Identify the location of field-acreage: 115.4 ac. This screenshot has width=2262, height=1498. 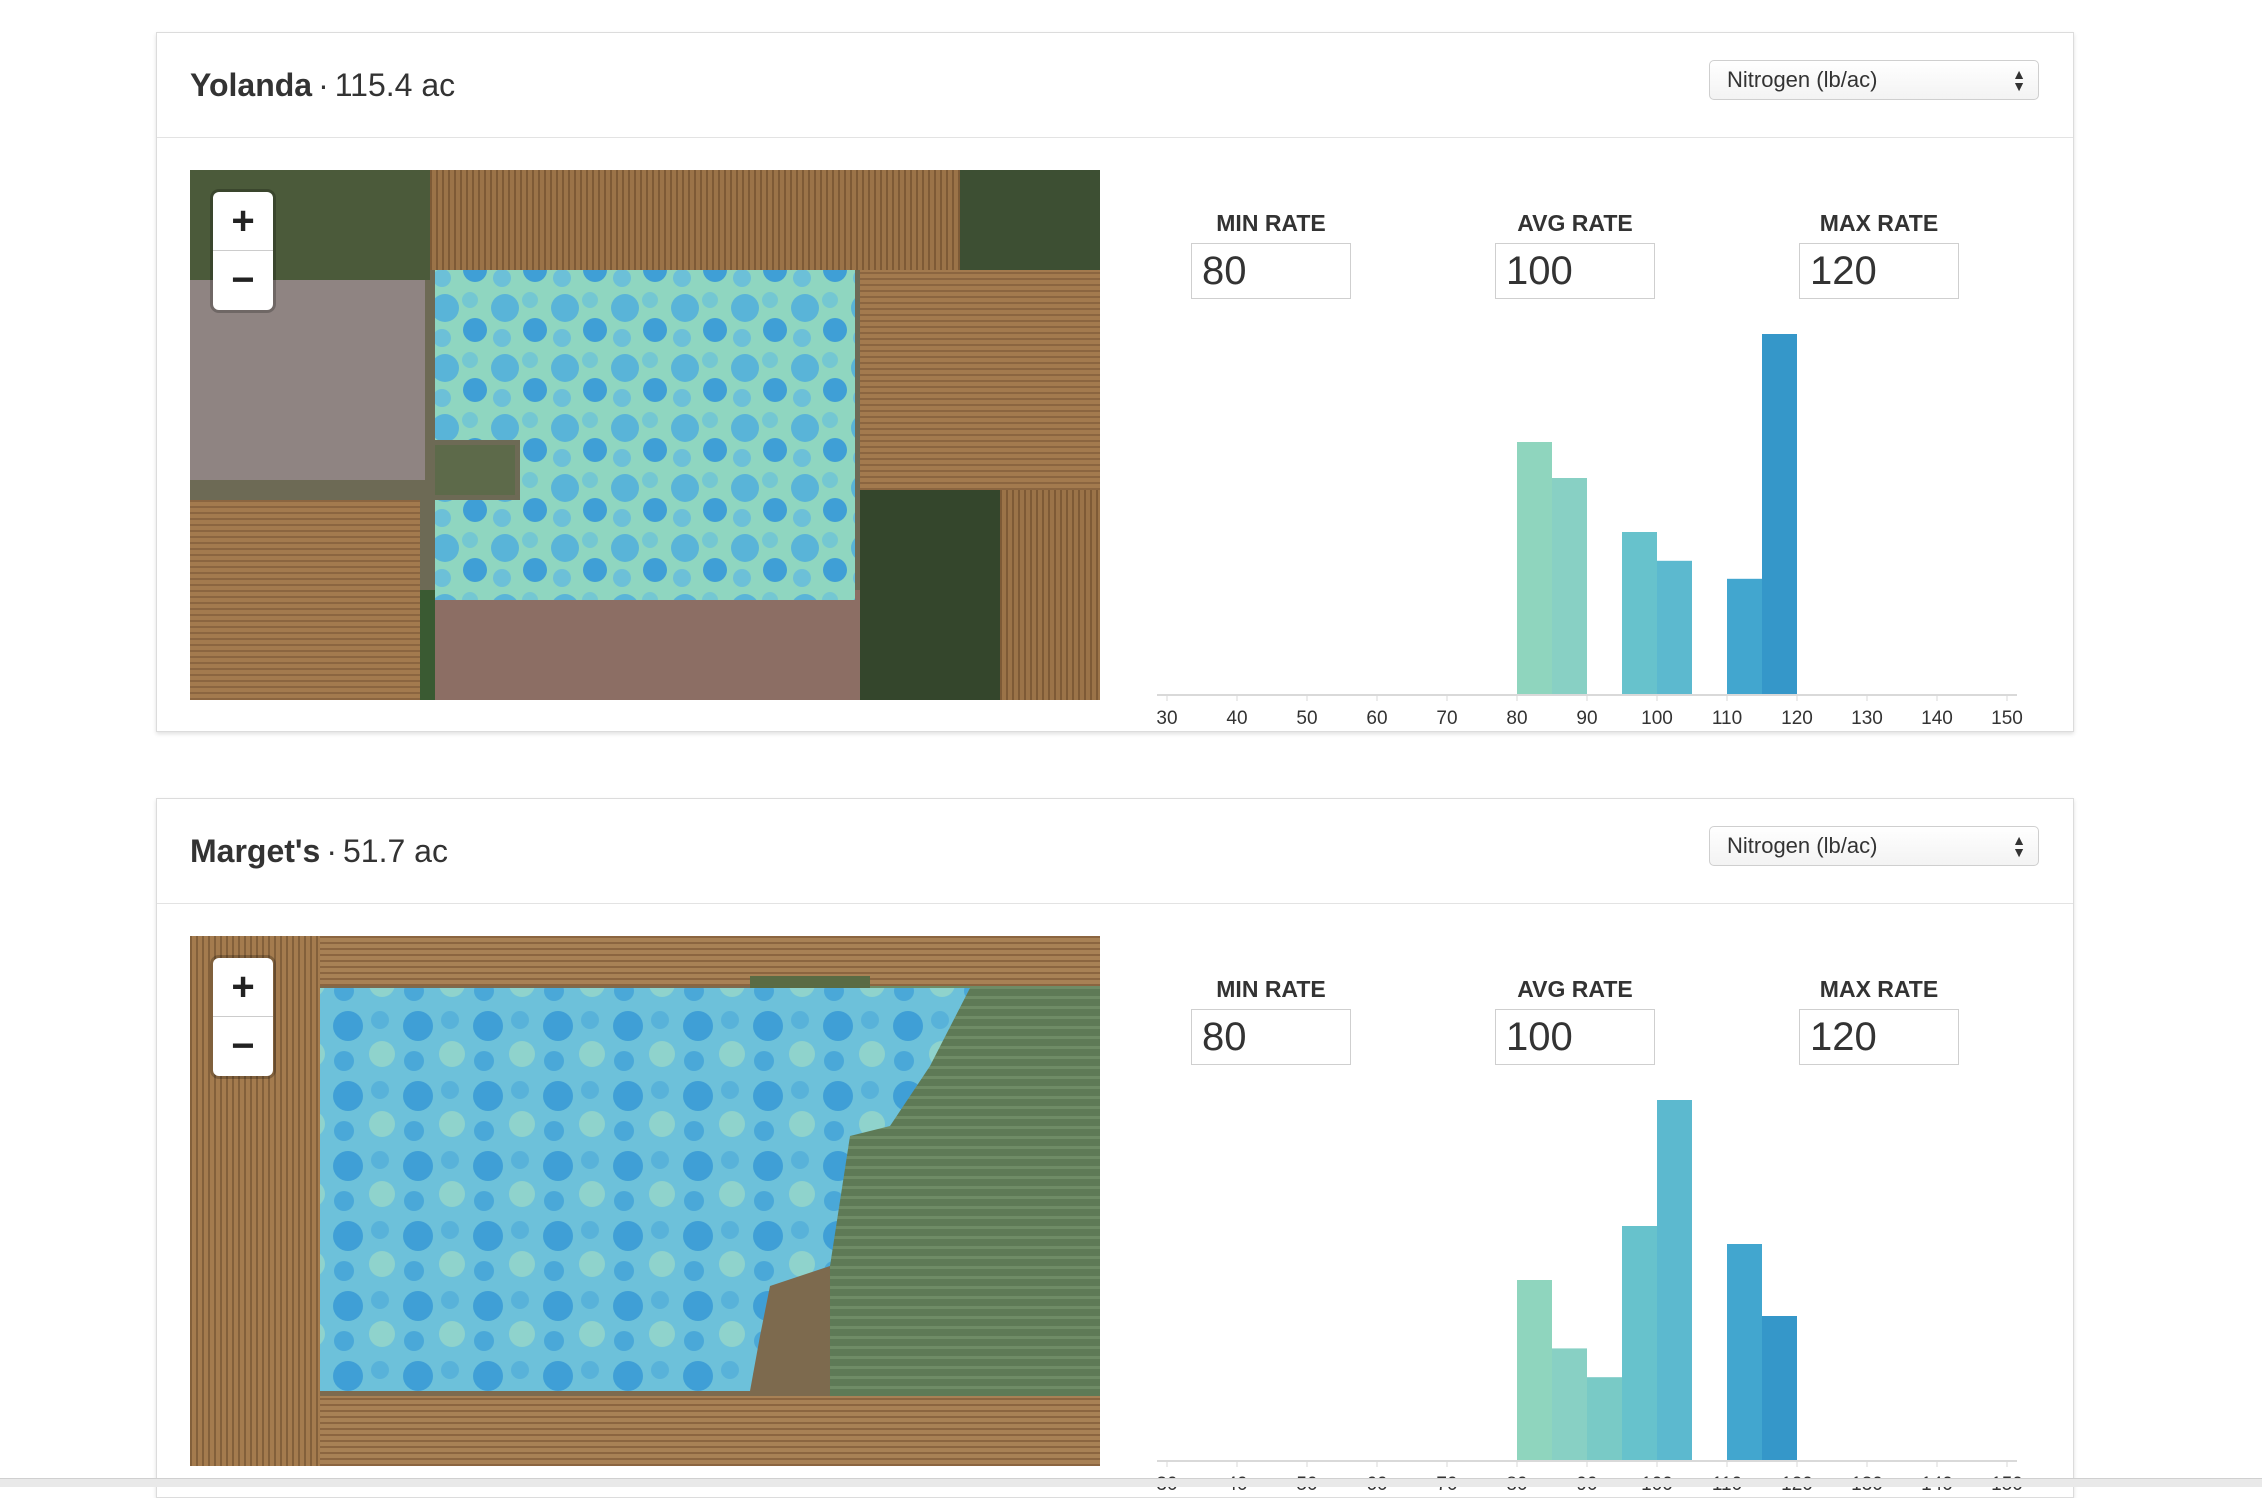
(395, 85).